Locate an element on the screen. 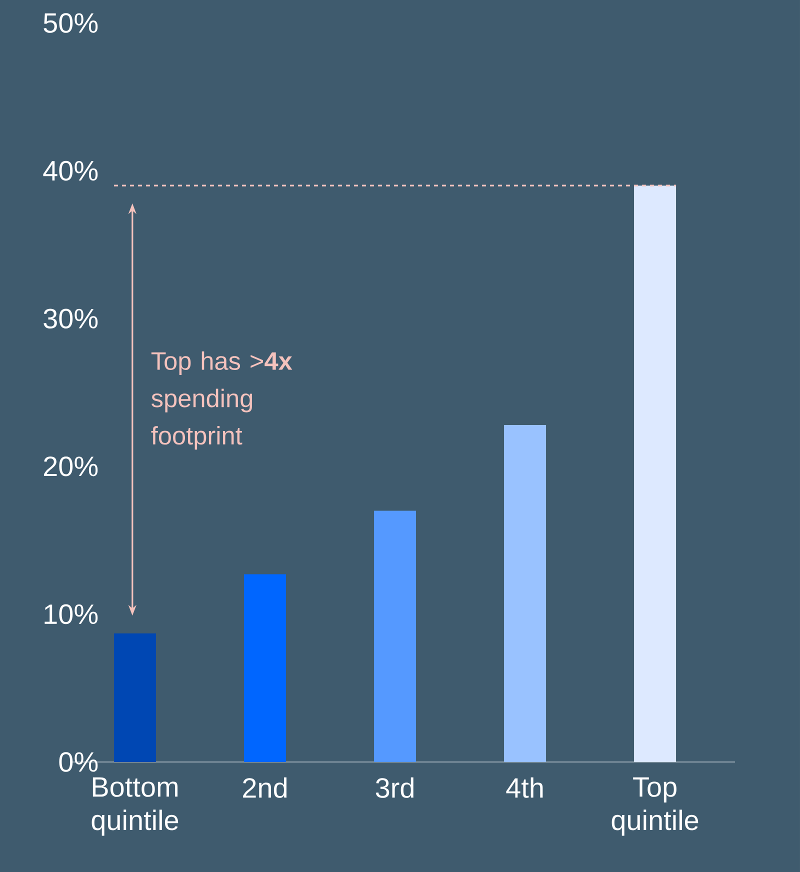 Image resolution: width=800 pixels, height=872 pixels. y-tick-label: 20% is located at coordinates (71, 466).